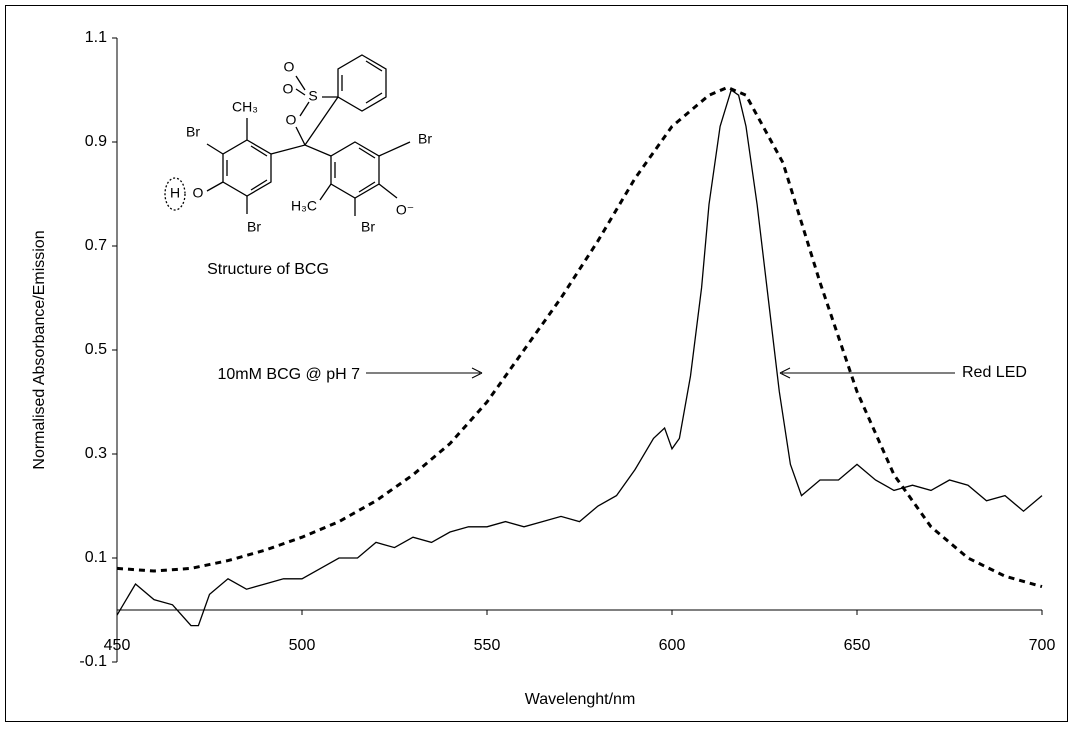 This screenshot has height=732, width=1074. Describe the element at coordinates (268, 269) in the screenshot. I see `structure-title: Structure of BCG` at that location.